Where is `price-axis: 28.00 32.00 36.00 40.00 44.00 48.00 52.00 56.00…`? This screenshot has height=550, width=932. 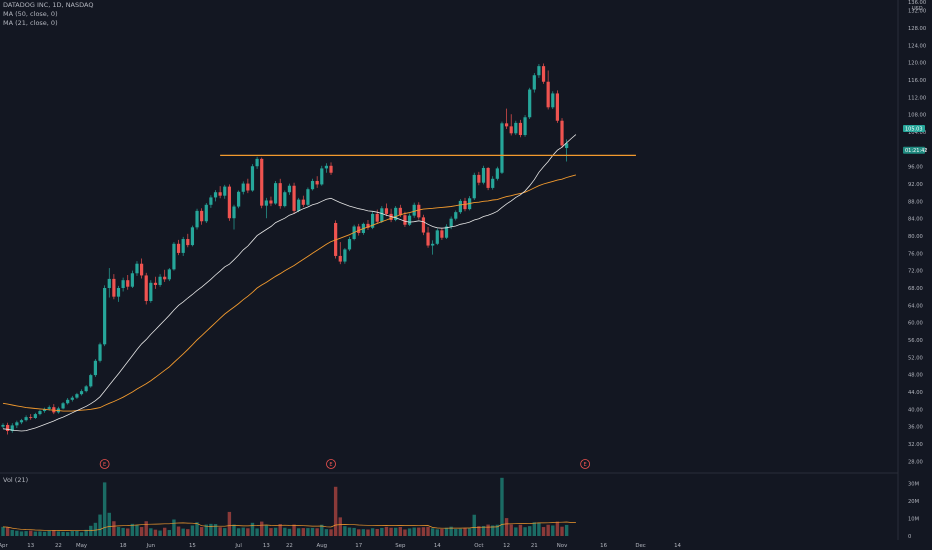 price-axis: 28.00 32.00 36.00 40.00 44.00 48.00 52.00 56.00… is located at coordinates (915, 232).